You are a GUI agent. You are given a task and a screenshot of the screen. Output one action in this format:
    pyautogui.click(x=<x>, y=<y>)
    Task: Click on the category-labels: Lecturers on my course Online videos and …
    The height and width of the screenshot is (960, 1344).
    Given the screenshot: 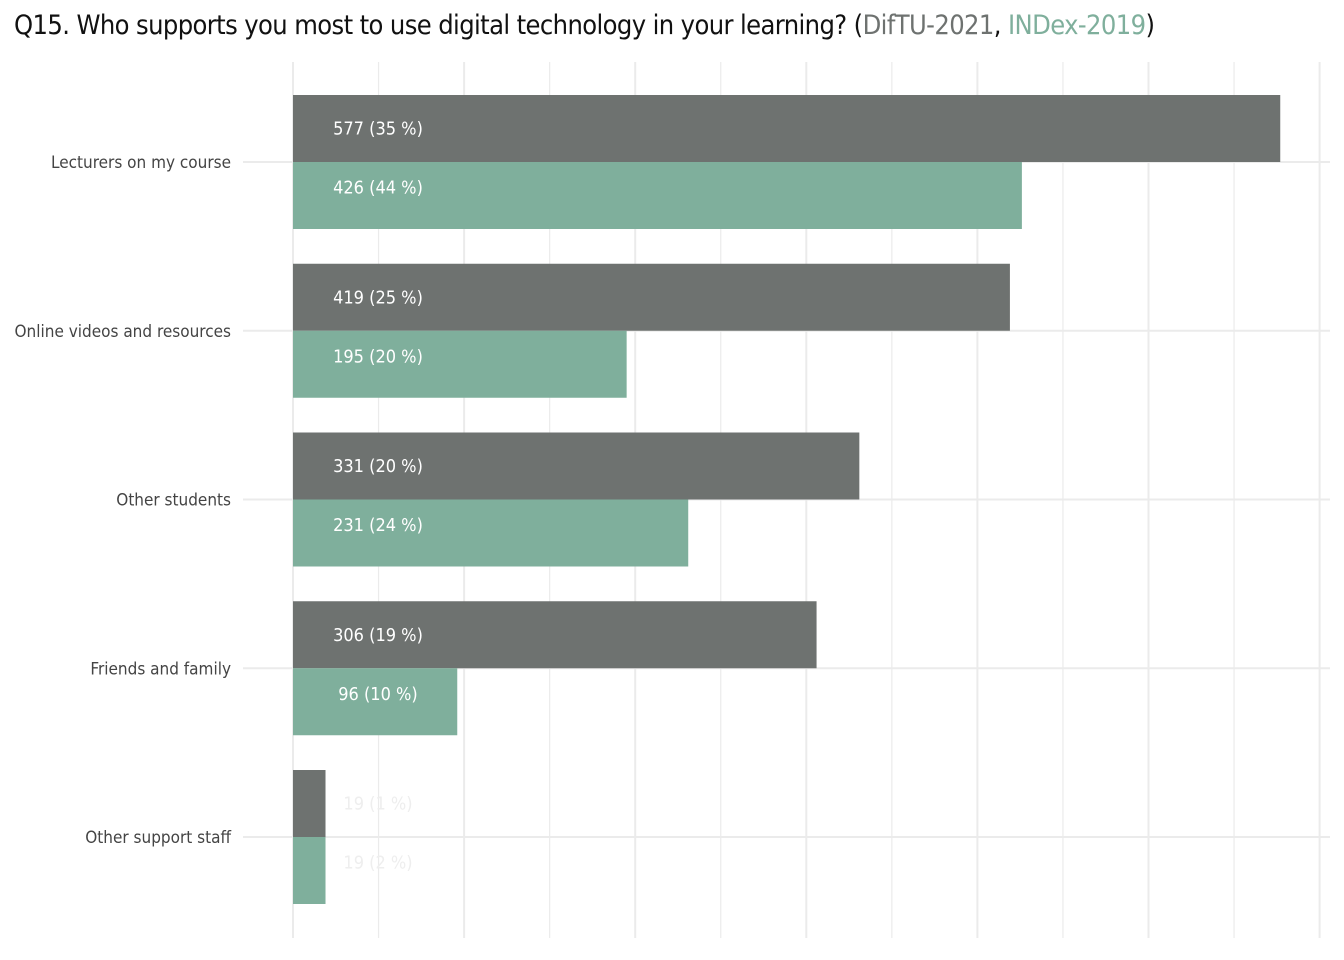 What is the action you would take?
    pyautogui.click(x=123, y=500)
    